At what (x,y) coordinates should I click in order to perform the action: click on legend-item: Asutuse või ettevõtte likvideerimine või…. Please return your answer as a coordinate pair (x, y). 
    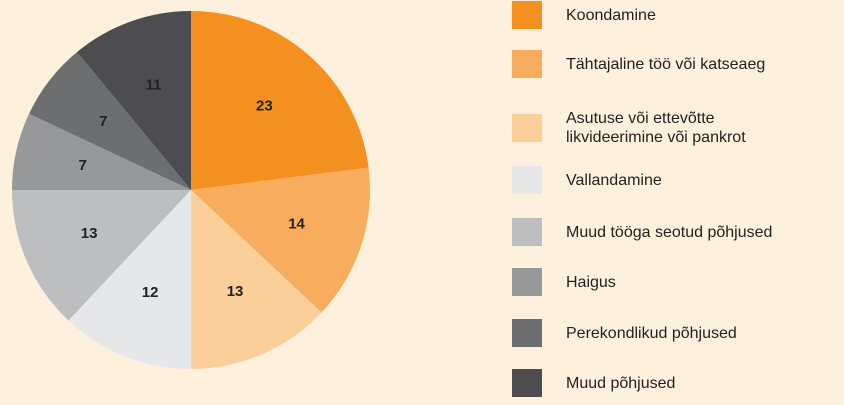
    Looking at the image, I should click on (654, 128).